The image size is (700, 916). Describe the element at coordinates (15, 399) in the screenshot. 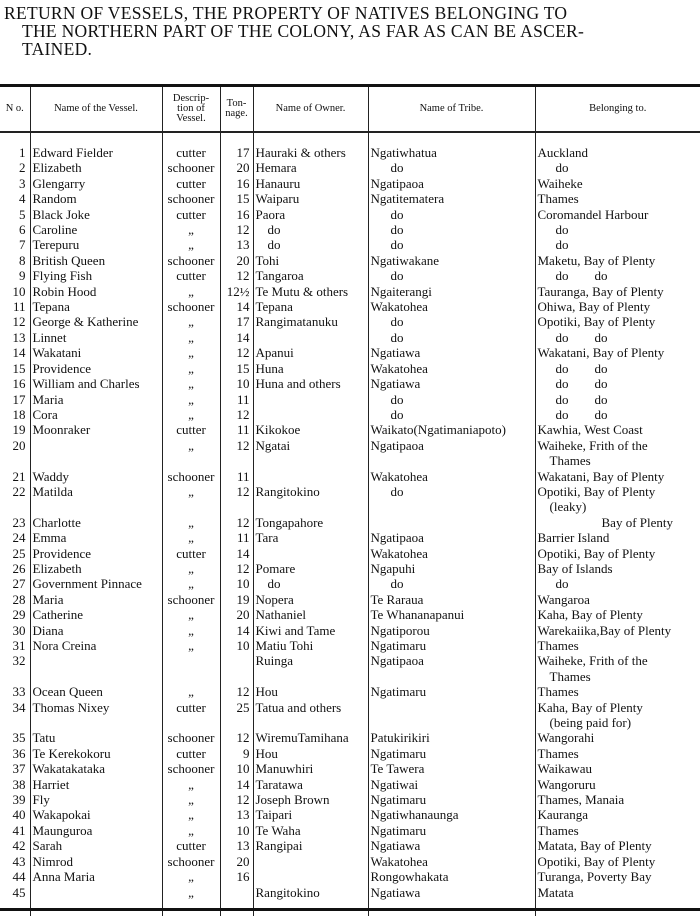

I see `row-number: 17` at that location.